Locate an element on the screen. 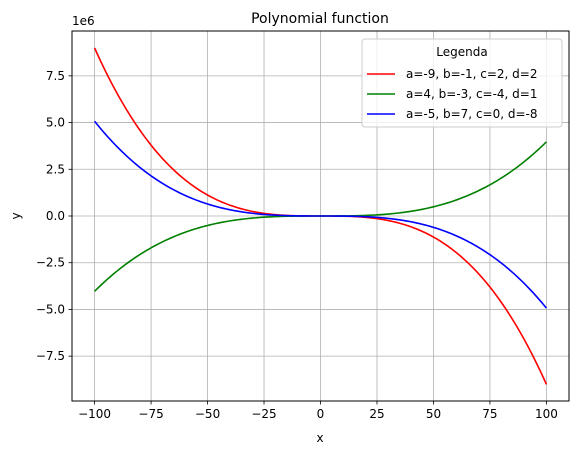 This screenshot has width=578, height=455. y-tick-label: 7.5 is located at coordinates (55, 76).